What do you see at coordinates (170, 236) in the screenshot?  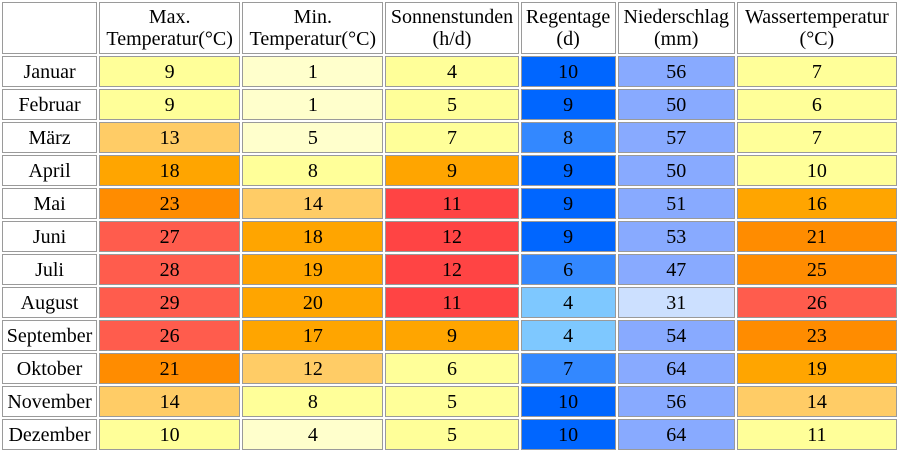 I see `max-temp-cell: 27` at bounding box center [170, 236].